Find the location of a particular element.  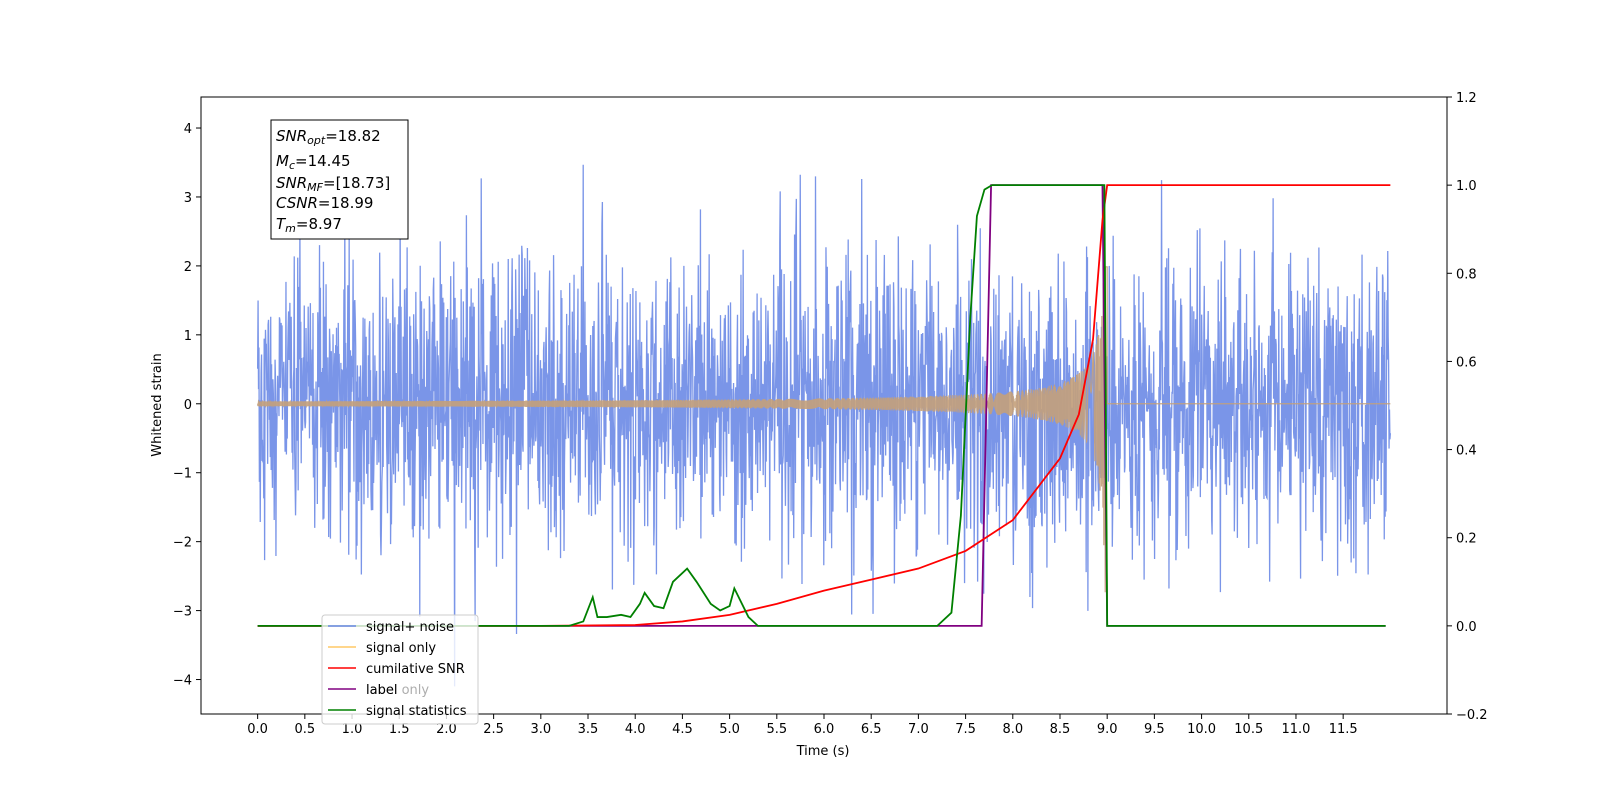

y-tick-label: 4 is located at coordinates (188, 129).